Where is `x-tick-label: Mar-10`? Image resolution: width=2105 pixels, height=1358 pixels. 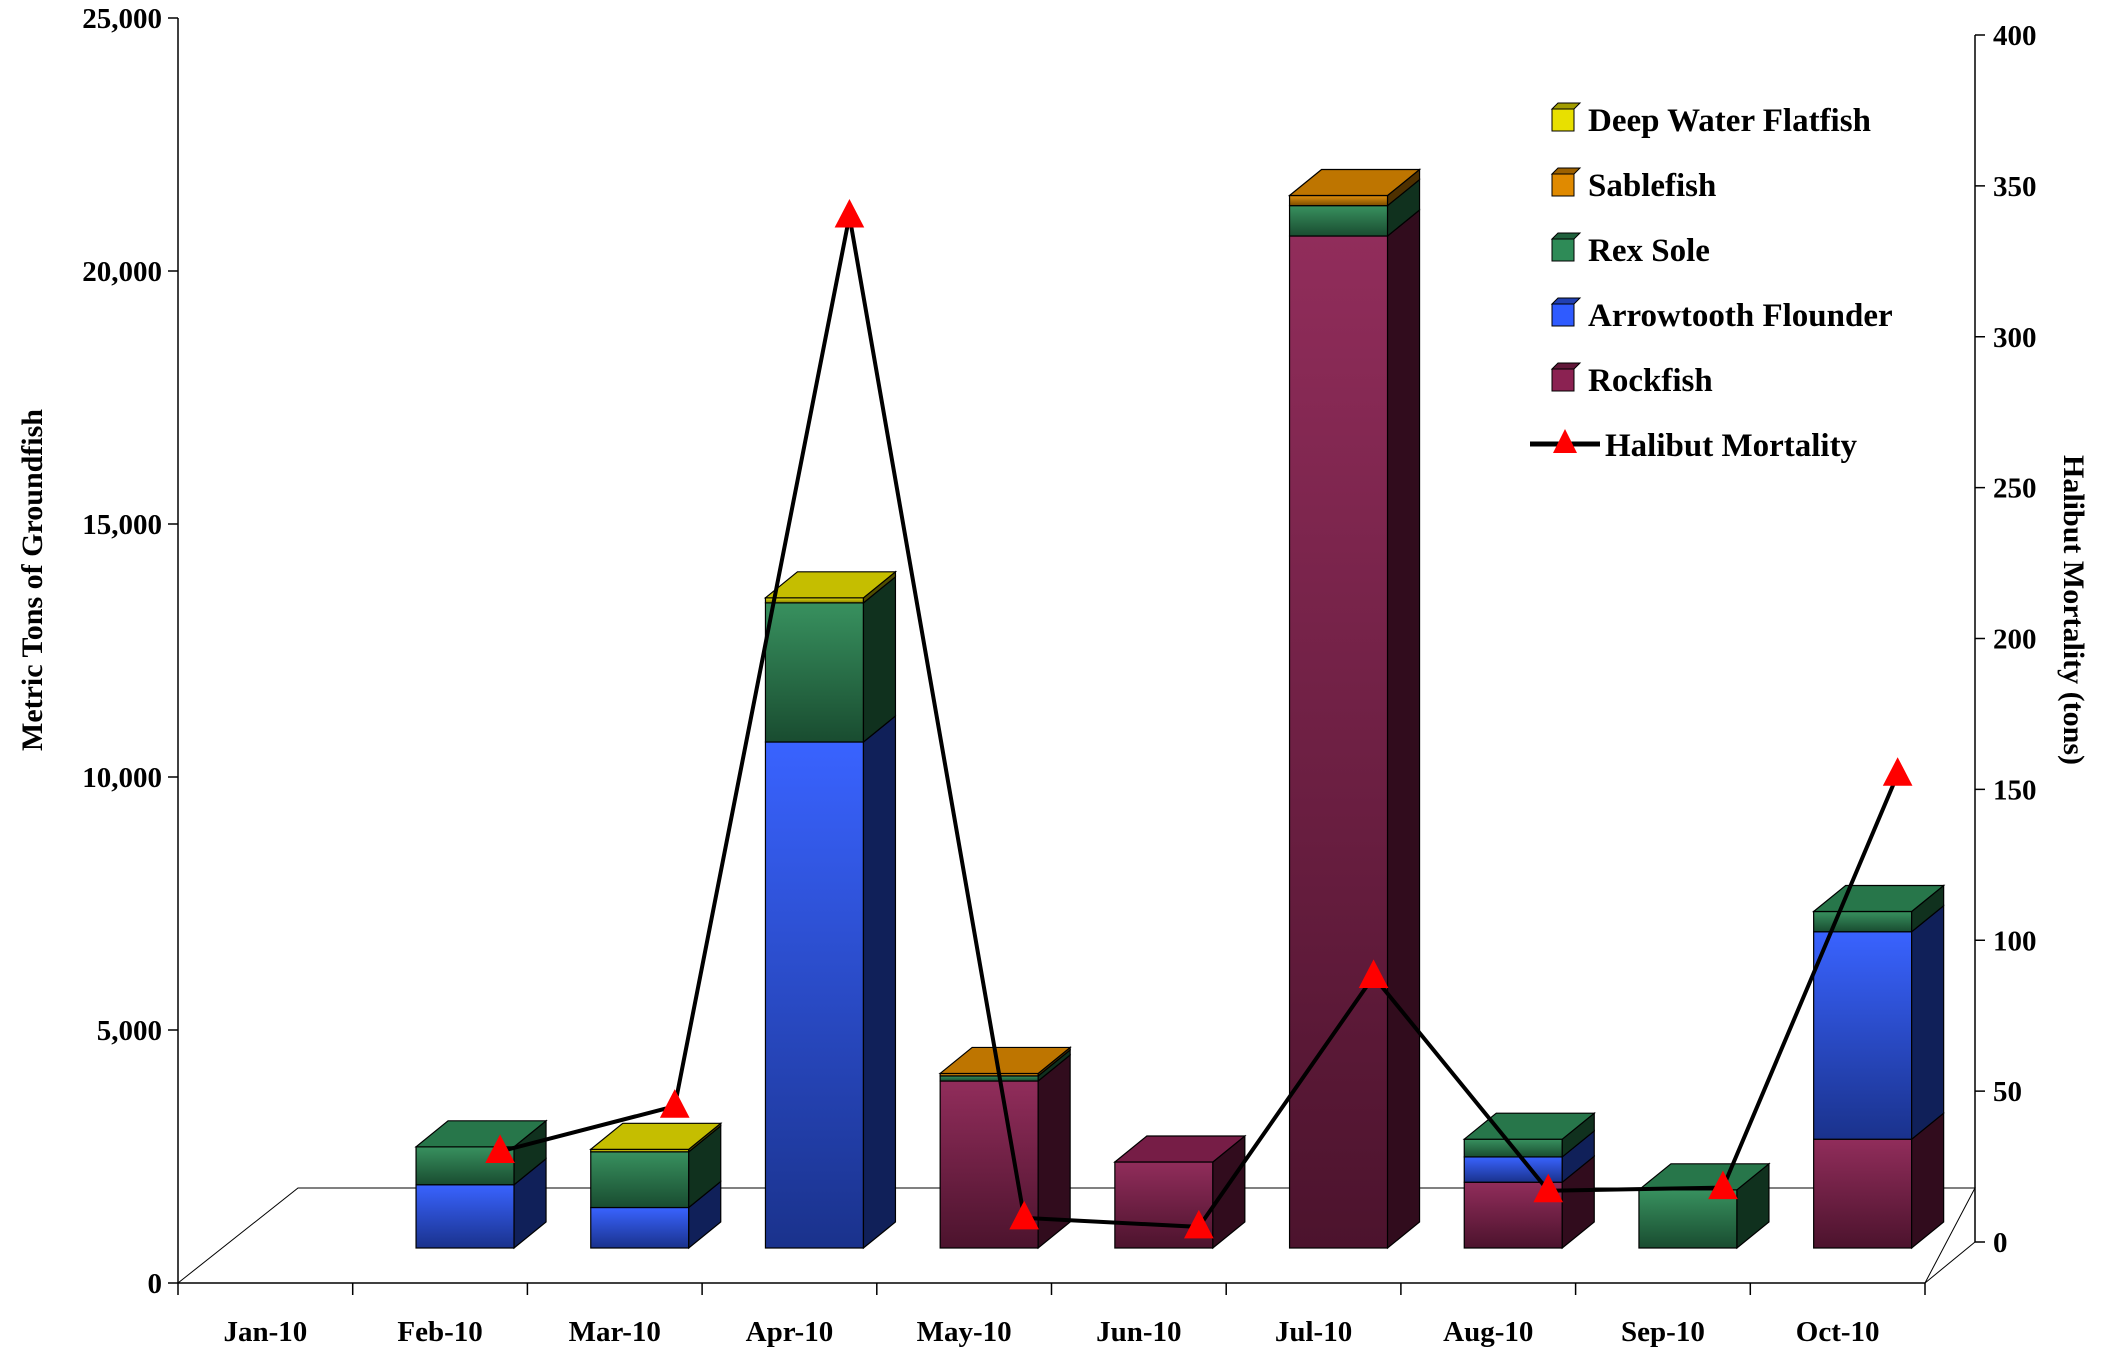
x-tick-label: Mar-10 is located at coordinates (615, 1332).